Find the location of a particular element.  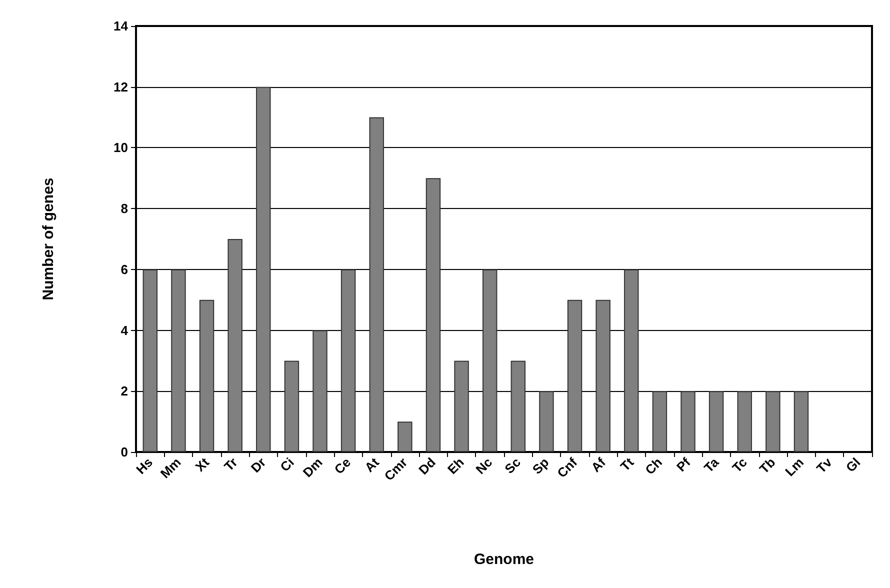

x-tick-label: Tr is located at coordinates (230, 464).